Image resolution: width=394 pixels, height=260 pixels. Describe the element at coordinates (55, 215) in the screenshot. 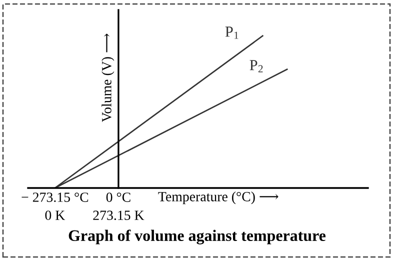

I see `text: 0 K` at that location.